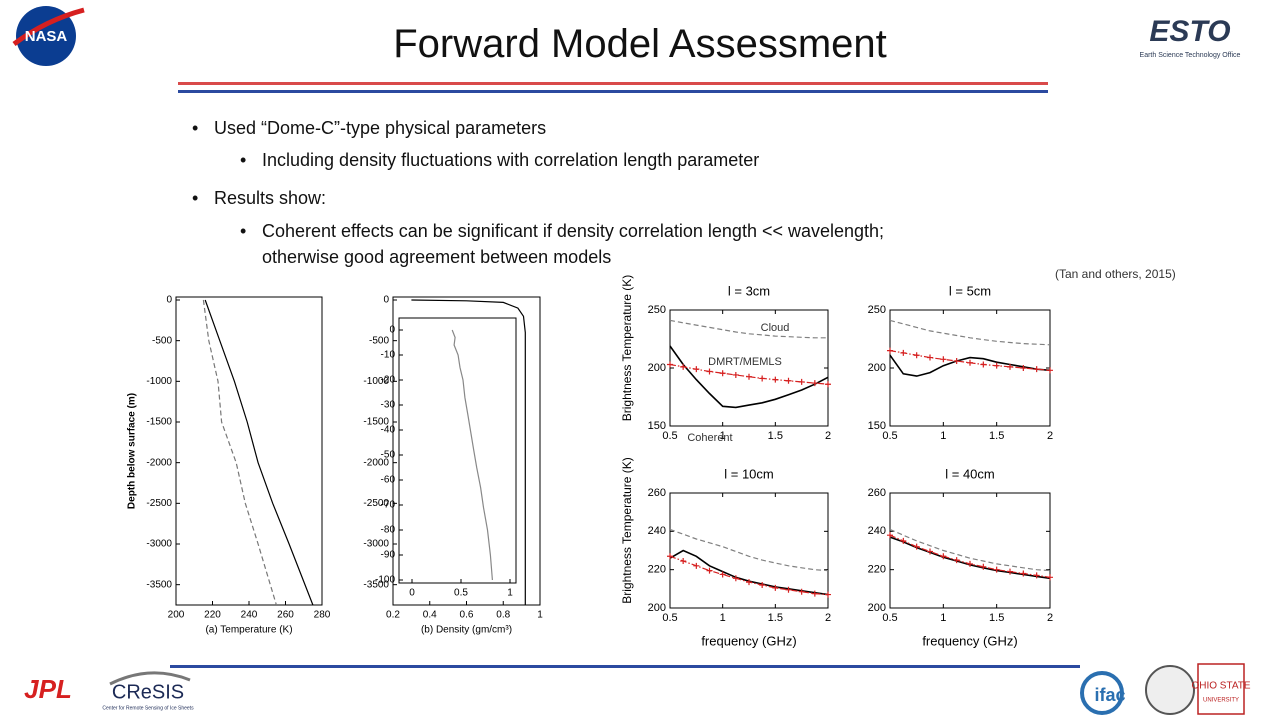 The width and height of the screenshot is (1280, 720). What do you see at coordinates (466, 630) in the screenshot?
I see `x-axis-label: (b) Density (gm/cm³)` at bounding box center [466, 630].